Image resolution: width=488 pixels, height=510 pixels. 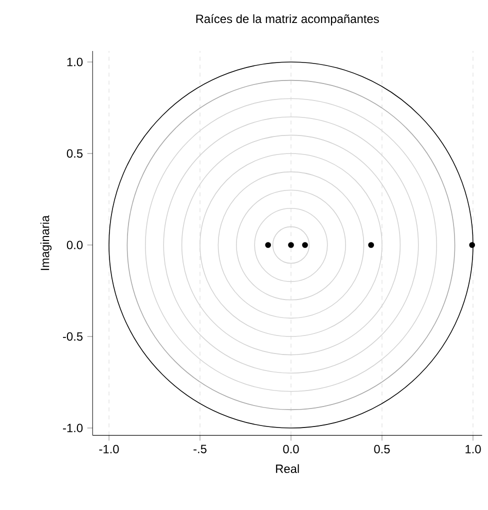 I want to click on x-tick-label: 0.0, so click(x=291, y=449).